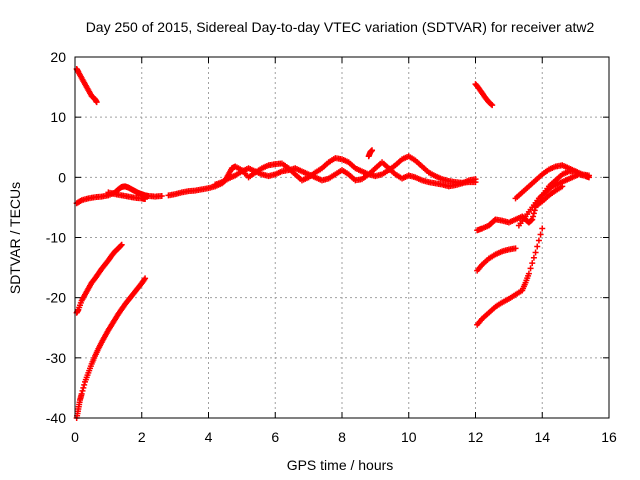  Describe the element at coordinates (409, 437) in the screenshot. I see `x-tick-label: 10` at that location.